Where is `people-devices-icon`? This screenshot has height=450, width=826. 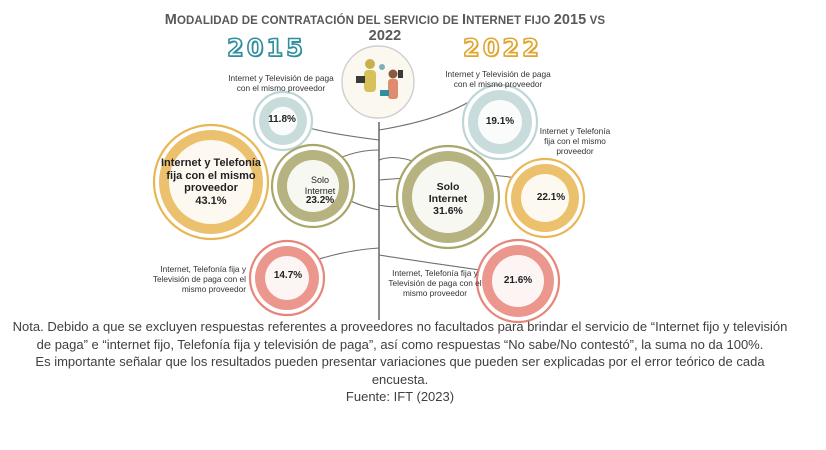 people-devices-icon is located at coordinates (378, 82).